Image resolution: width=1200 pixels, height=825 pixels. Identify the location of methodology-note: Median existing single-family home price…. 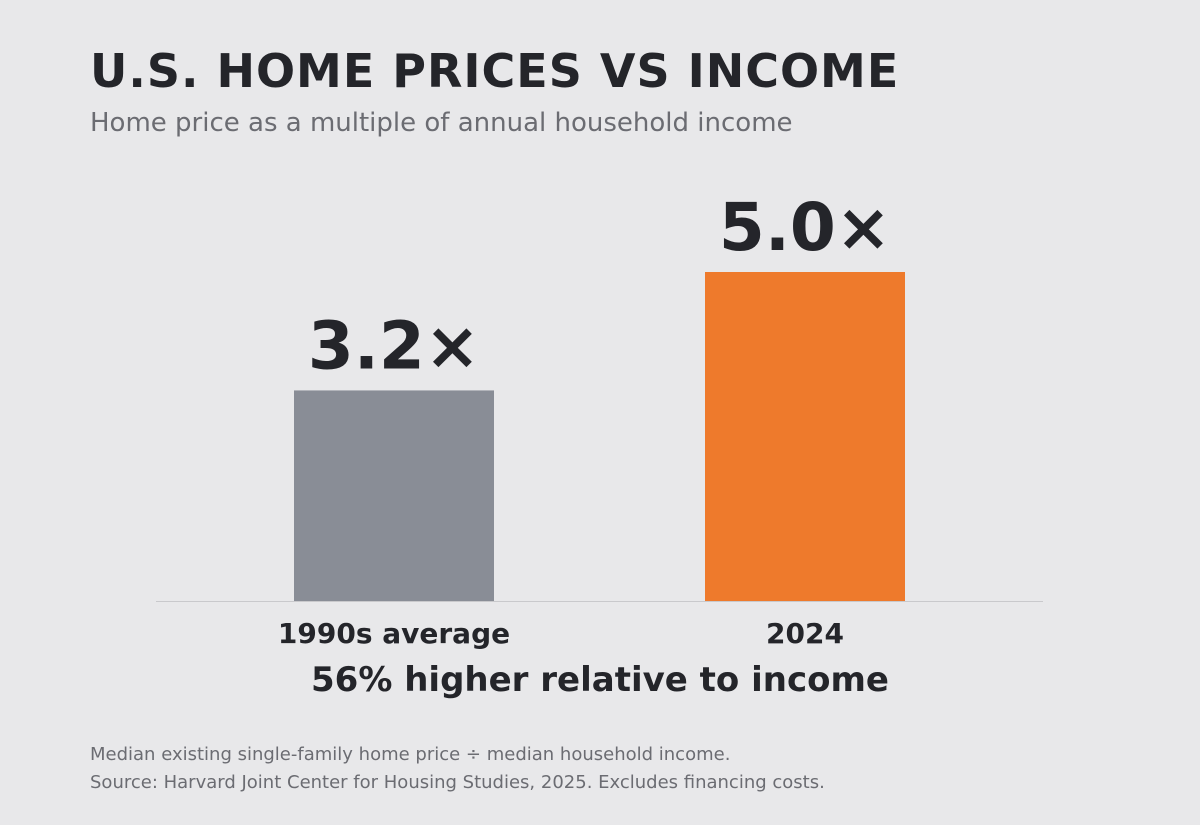
(410, 754).